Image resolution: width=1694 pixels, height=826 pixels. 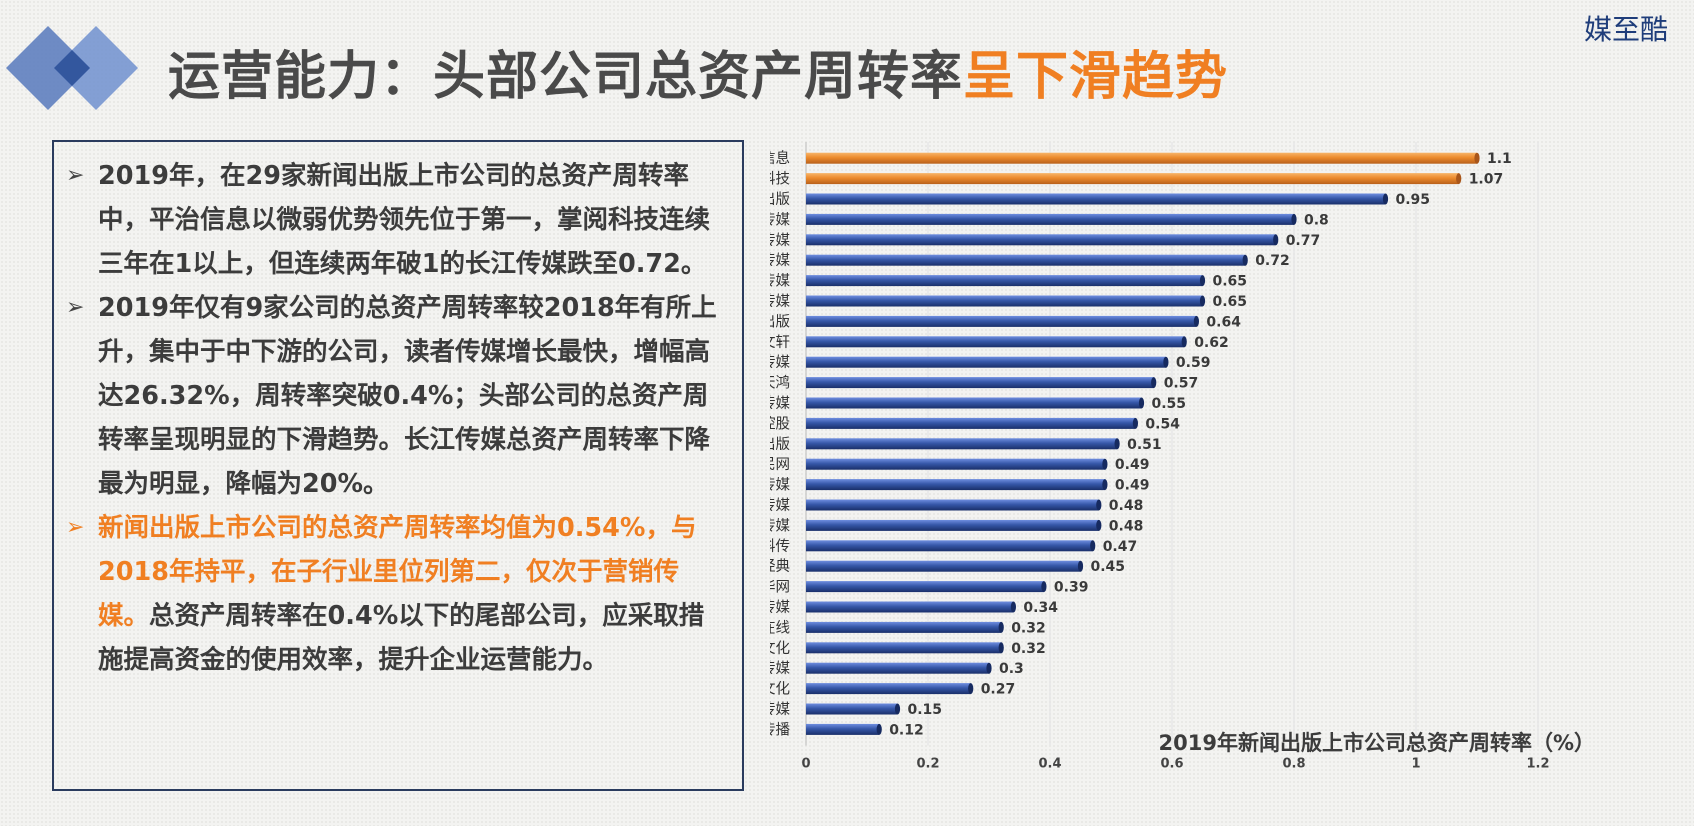 What do you see at coordinates (1316, 220) in the screenshot?
I see `value-label: 0.8` at bounding box center [1316, 220].